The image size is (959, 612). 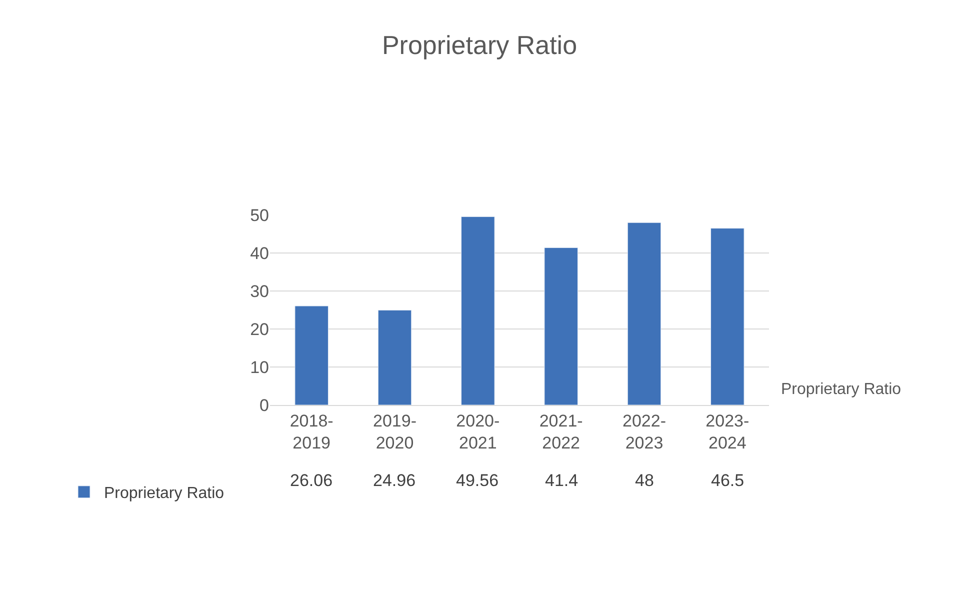 What do you see at coordinates (164, 493) in the screenshot?
I see `legend-label: Proprietary Ratio` at bounding box center [164, 493].